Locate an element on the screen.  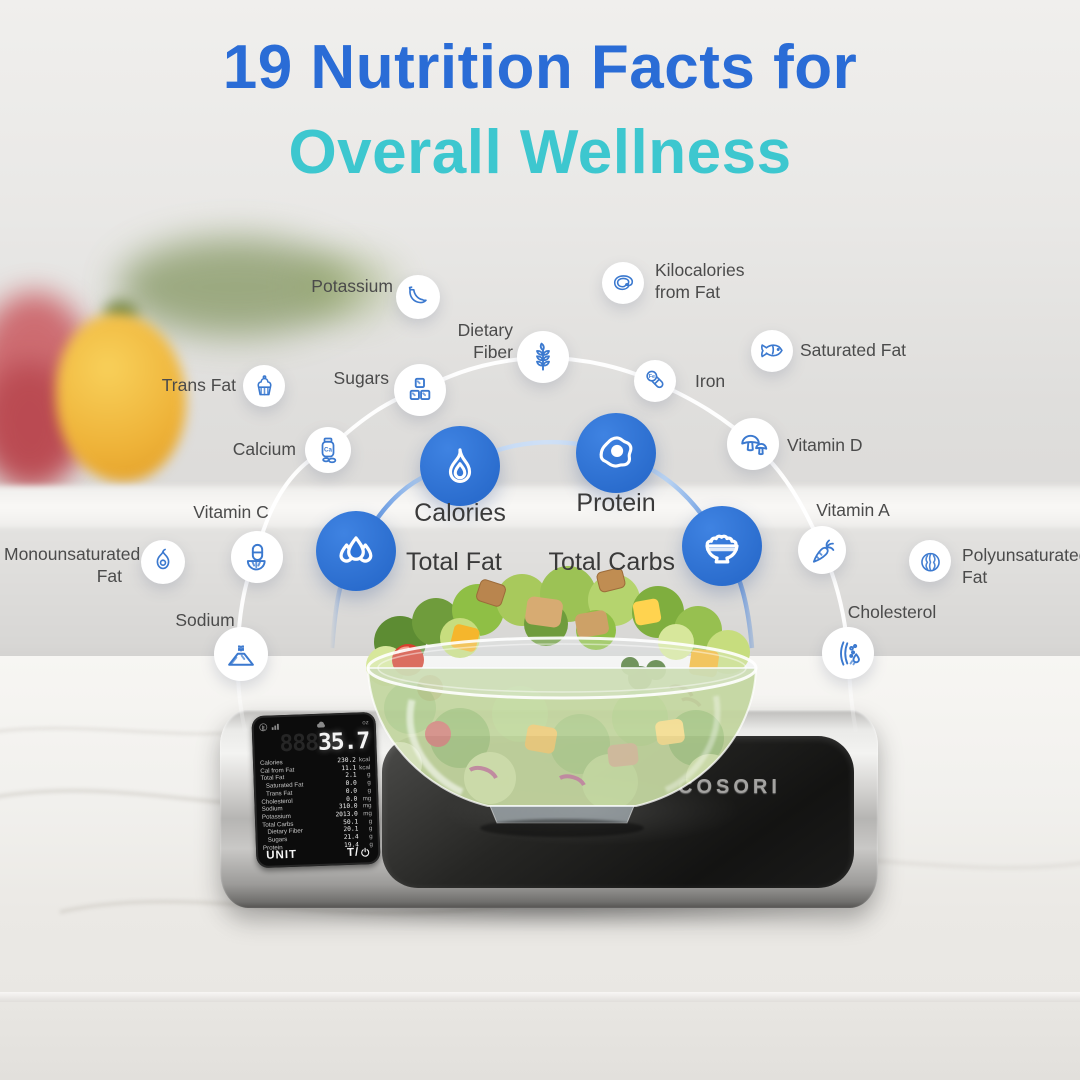
rice-bowl-icon is located at coordinates (722, 549).